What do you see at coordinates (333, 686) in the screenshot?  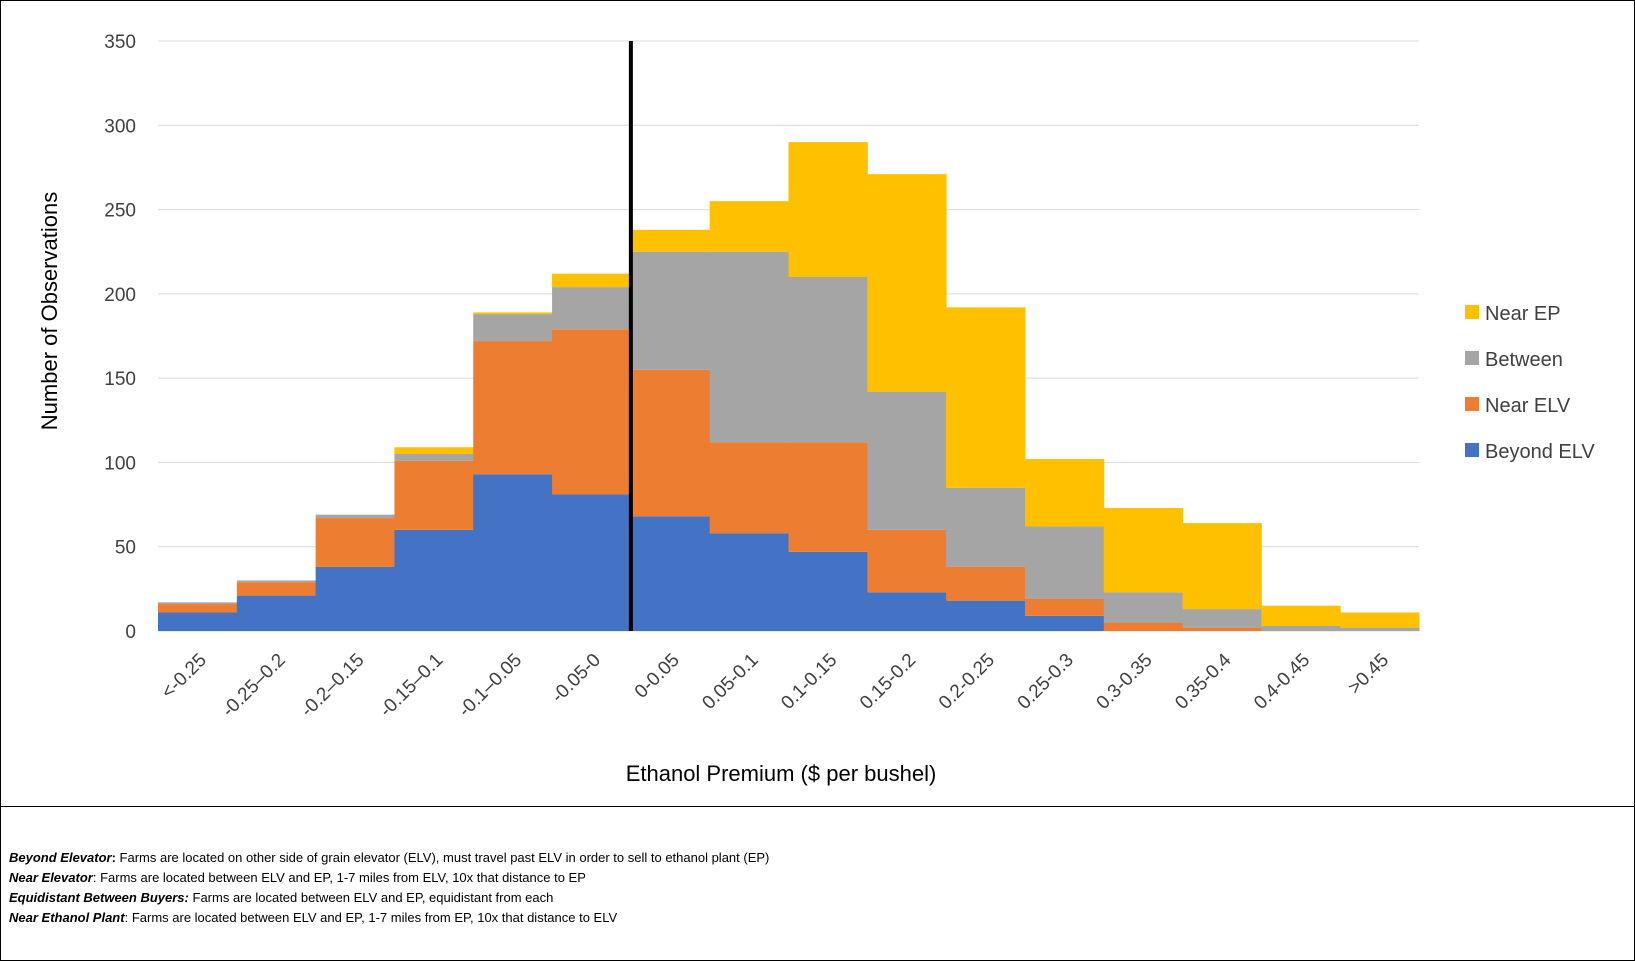 I see `x-tick-label: -0.2–0.15` at bounding box center [333, 686].